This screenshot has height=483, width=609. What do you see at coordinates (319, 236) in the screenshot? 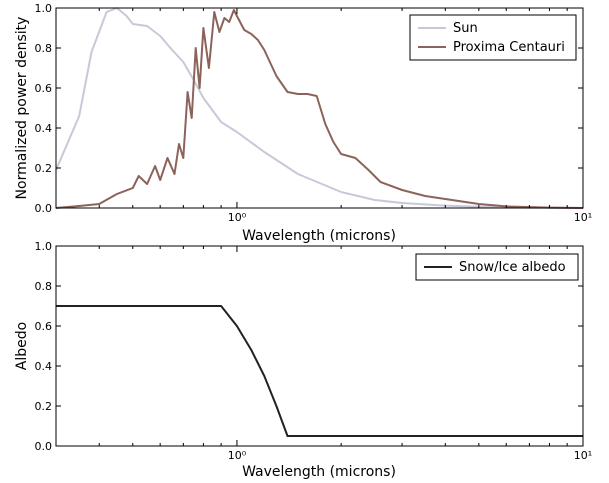
I see `panel-0-xlabel: Wavelength (microns)` at bounding box center [319, 236].